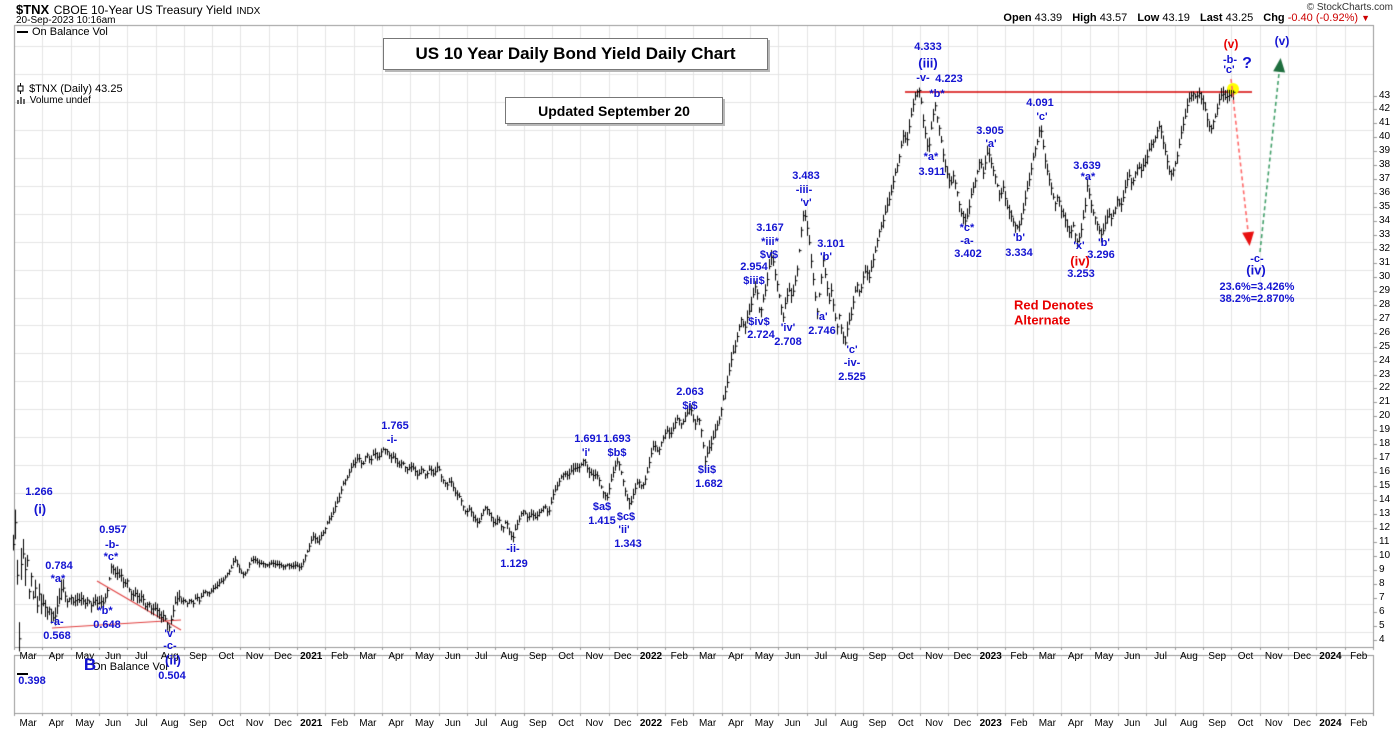 The height and width of the screenshot is (730, 1400). Describe the element at coordinates (172, 676) in the screenshot. I see `wave-annotation: 0.504` at that location.